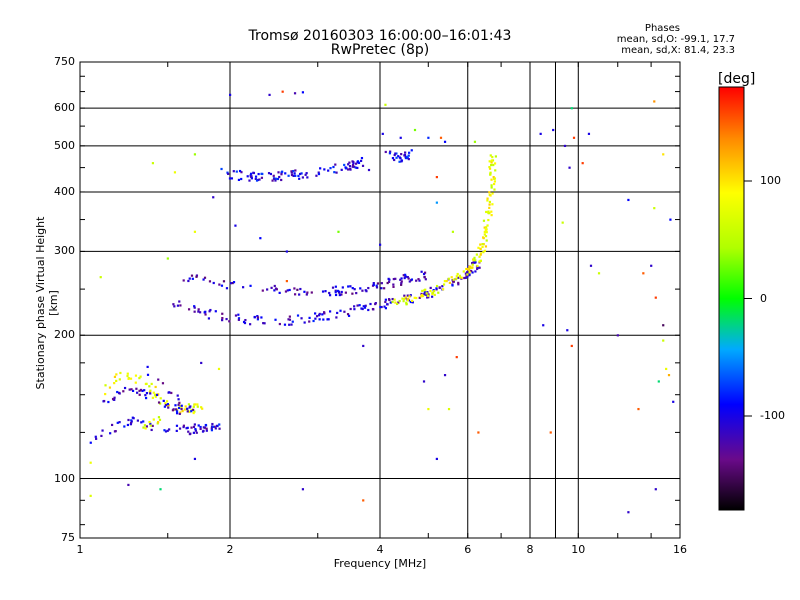 The width and height of the screenshot is (800, 600). What do you see at coordinates (680, 549) in the screenshot?
I see `x-tick-label: 16` at bounding box center [680, 549].